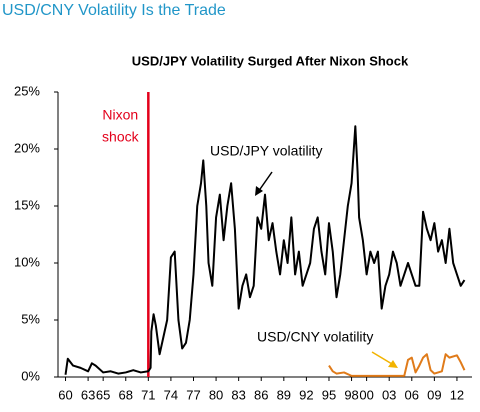 The height and width of the screenshot is (412, 480). What do you see at coordinates (366, 394) in the screenshot?
I see `x-tick-label: 00` at bounding box center [366, 394].